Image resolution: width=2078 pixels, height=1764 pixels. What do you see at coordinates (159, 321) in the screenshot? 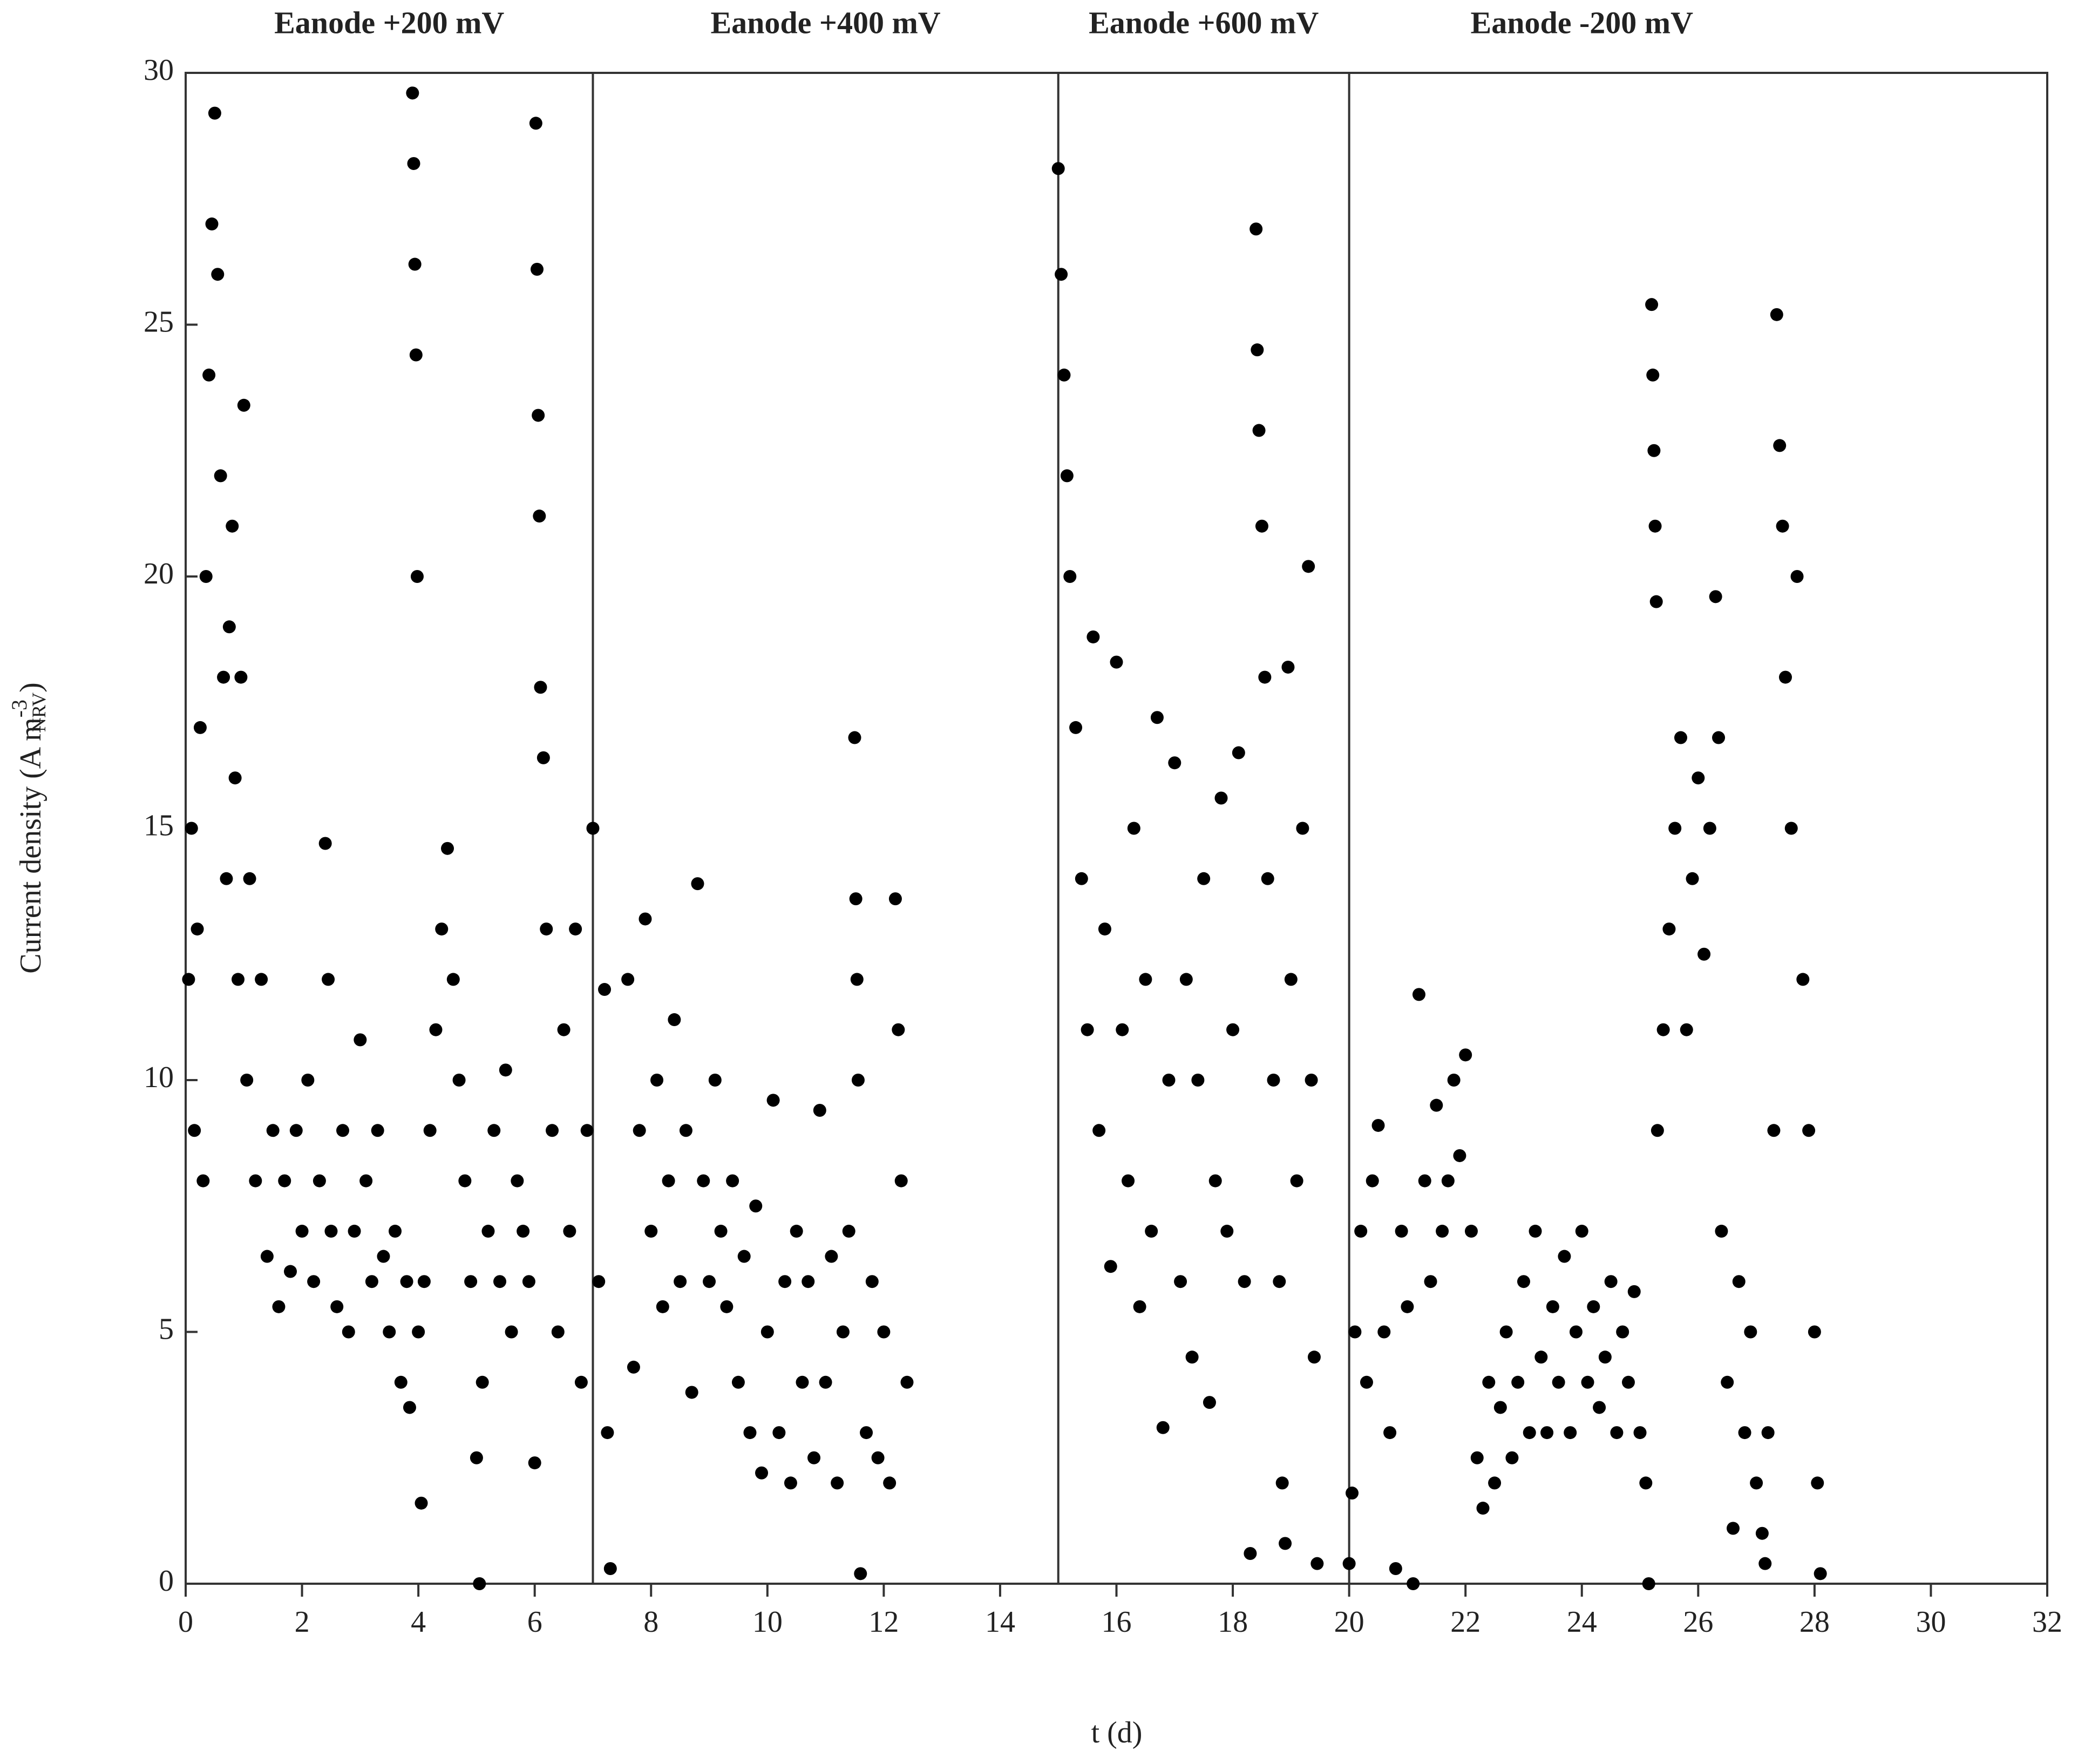
I see `y-tick-label: 25` at bounding box center [159, 321].